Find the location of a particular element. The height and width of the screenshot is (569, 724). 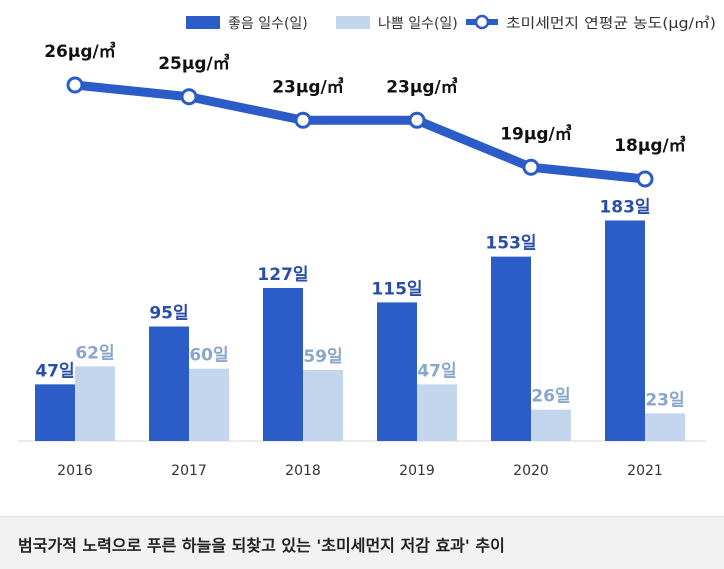

line-concentration is located at coordinates (360, 132).